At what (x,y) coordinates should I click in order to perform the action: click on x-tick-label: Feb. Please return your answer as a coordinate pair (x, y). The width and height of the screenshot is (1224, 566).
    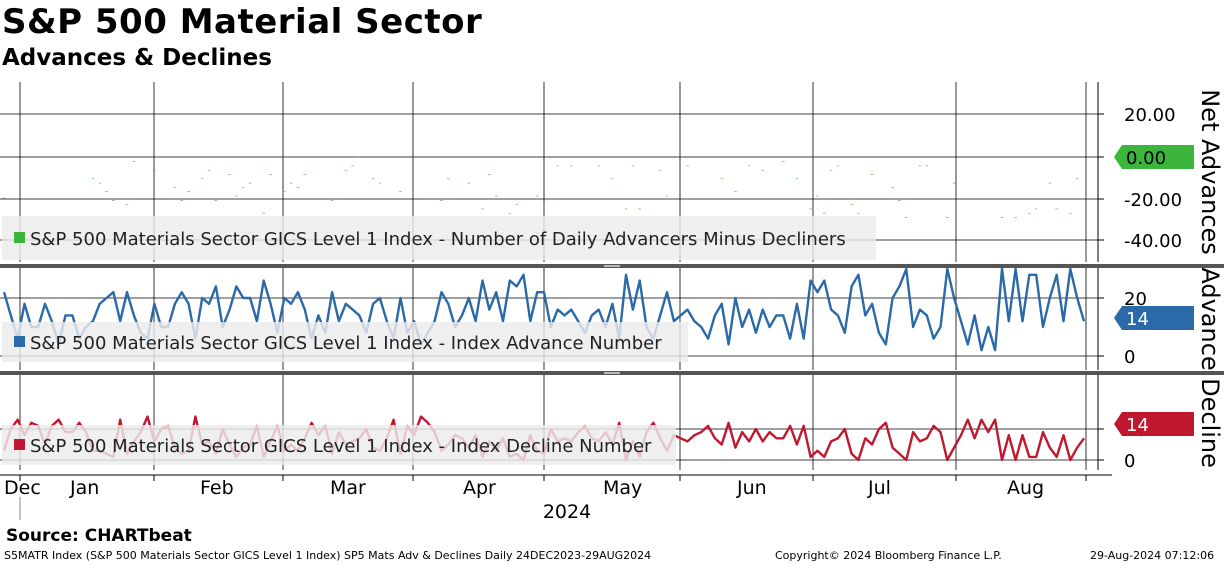
    Looking at the image, I should click on (217, 488).